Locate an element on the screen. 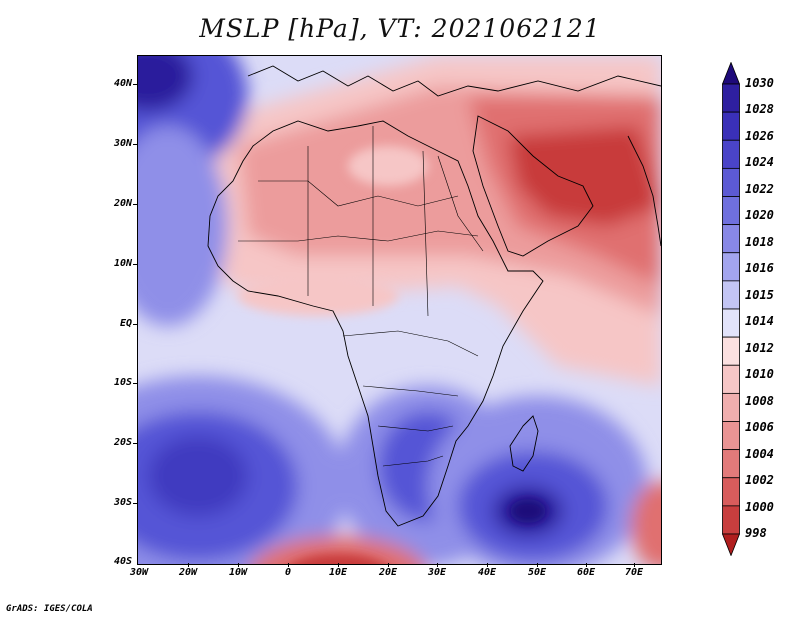  colorbar-label: 998 is located at coordinates (756, 533).